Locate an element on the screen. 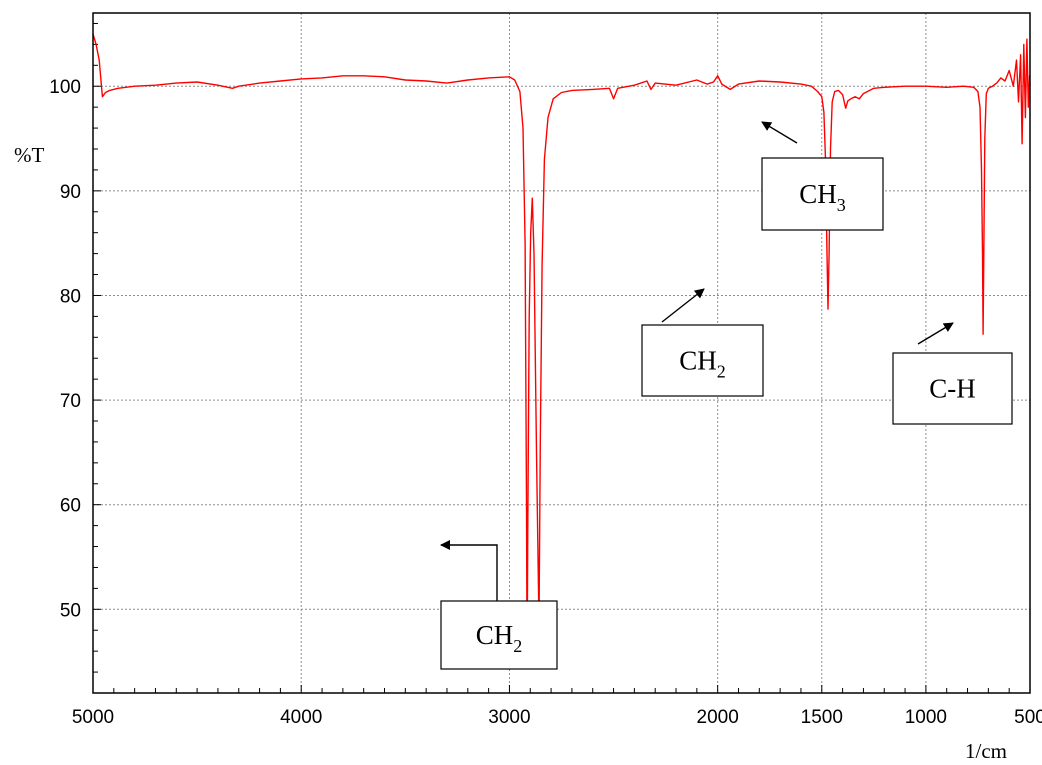 This screenshot has width=1042, height=765. x-tick-label: 5000 is located at coordinates (93, 717).